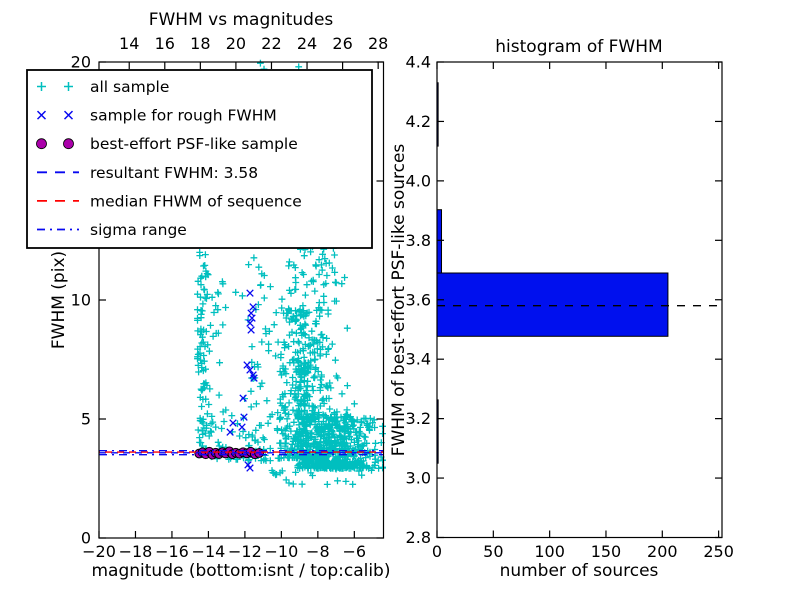 The image size is (800, 600). Describe the element at coordinates (399, 300) in the screenshot. I see `right-plot-ylabel: FWHM of best-effort PSF-like sources` at that location.